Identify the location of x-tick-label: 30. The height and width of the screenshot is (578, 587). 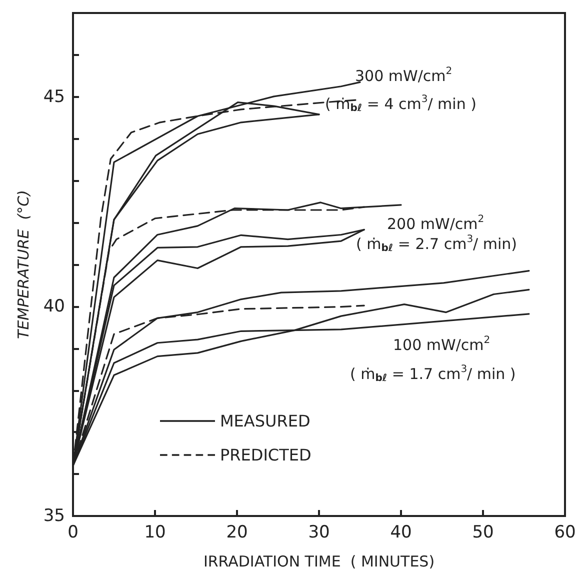
(319, 532).